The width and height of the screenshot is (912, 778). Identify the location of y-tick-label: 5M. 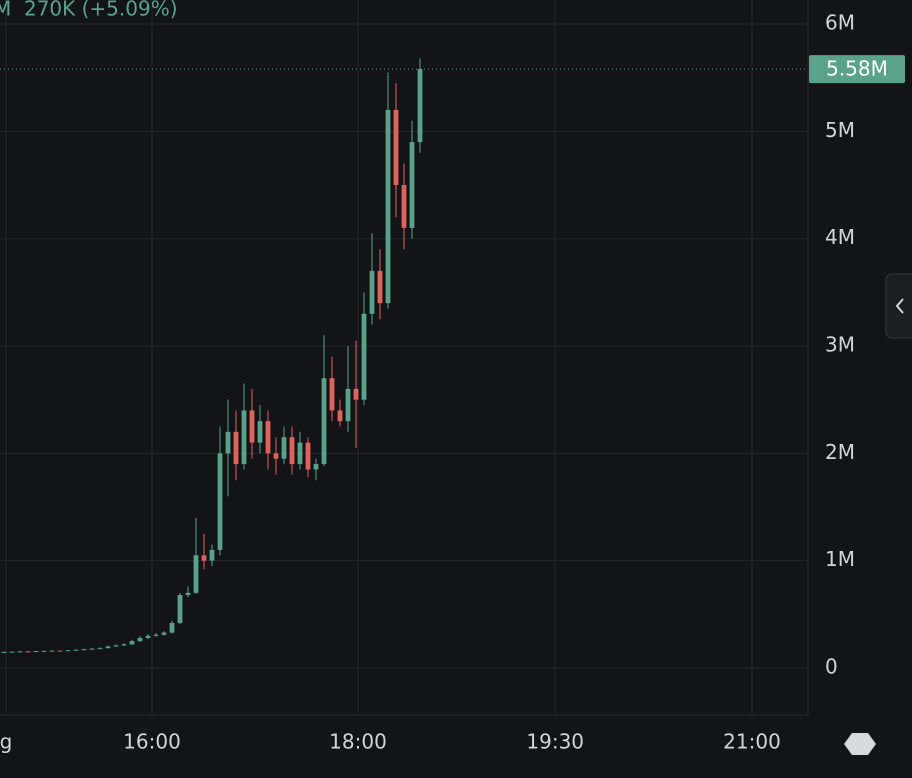
(840, 130).